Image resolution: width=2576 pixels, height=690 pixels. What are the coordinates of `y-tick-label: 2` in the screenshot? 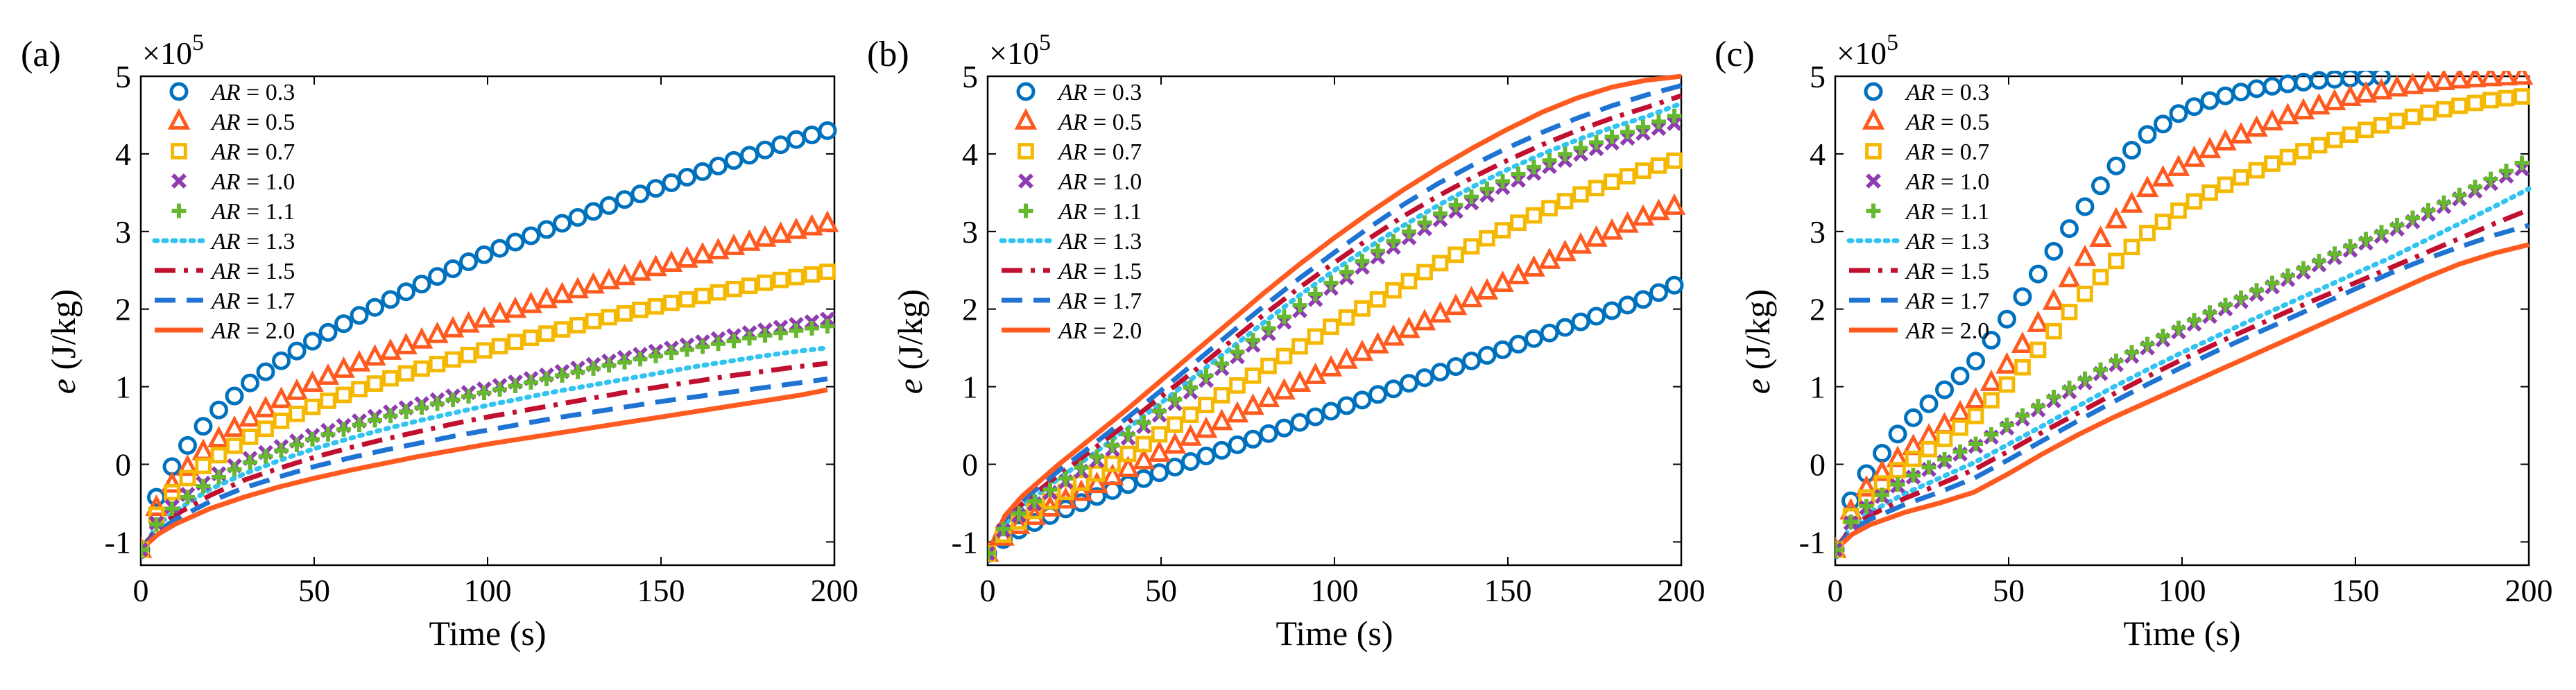 It's located at (1818, 309).